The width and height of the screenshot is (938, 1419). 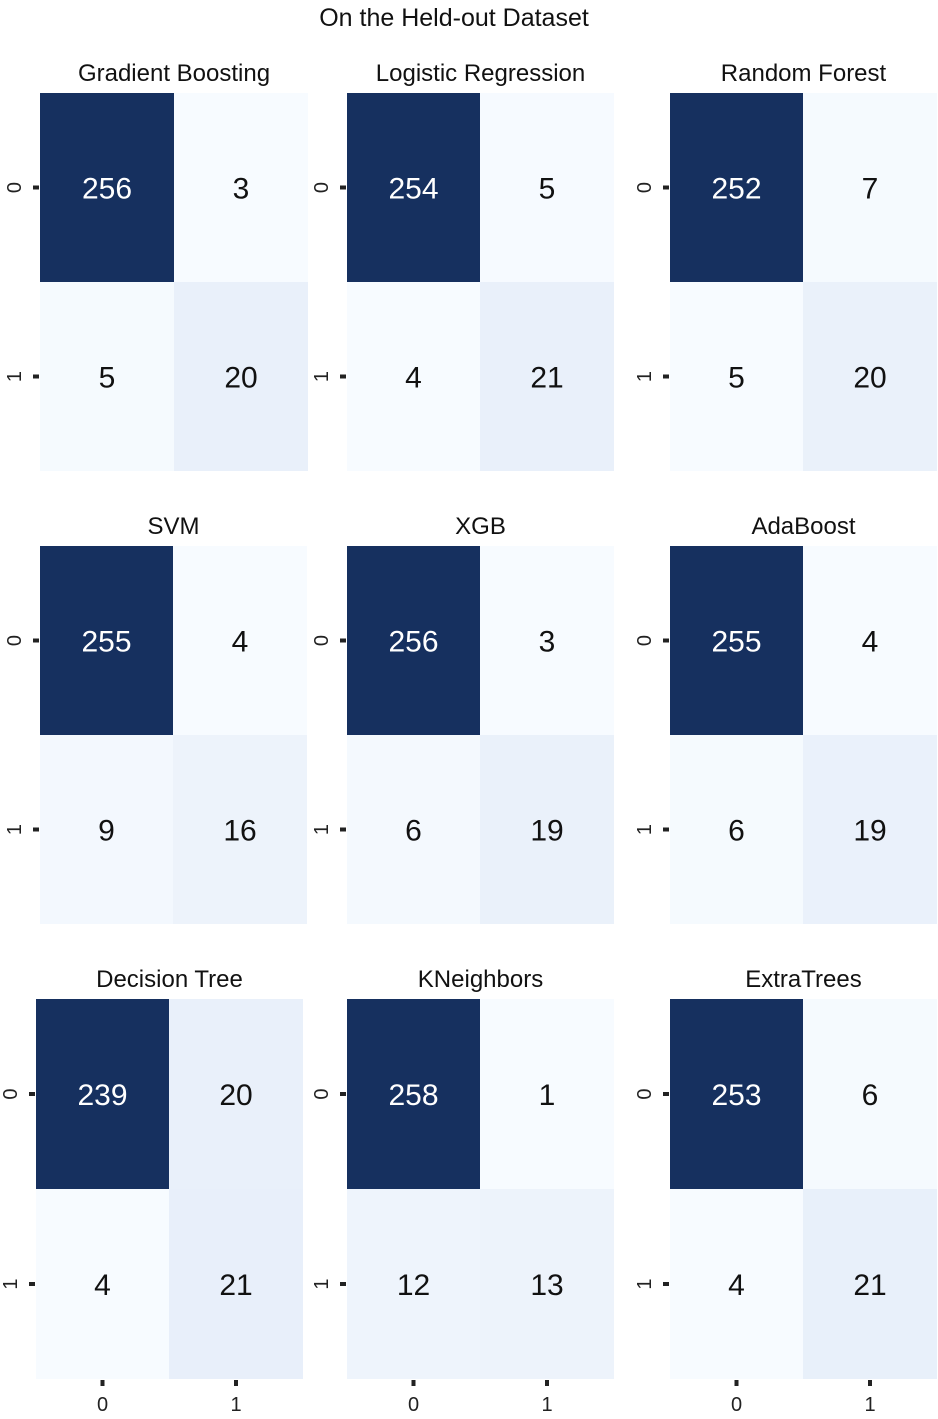 What do you see at coordinates (803, 526) in the screenshot?
I see `panel-title: AdaBoost` at bounding box center [803, 526].